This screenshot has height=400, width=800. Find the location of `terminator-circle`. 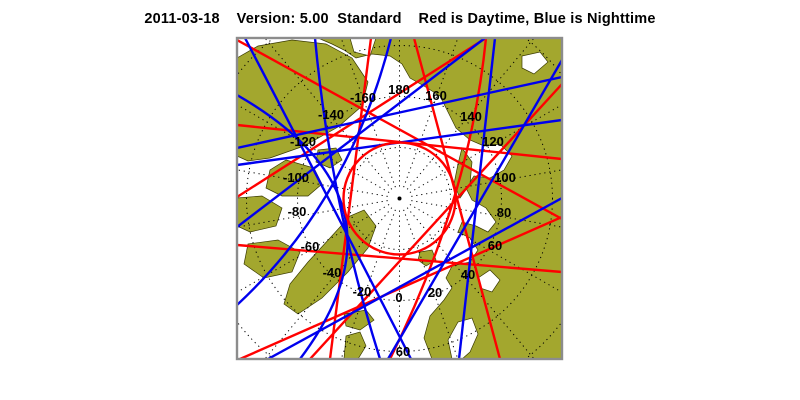

terminator-circle is located at coordinates (399, 198).